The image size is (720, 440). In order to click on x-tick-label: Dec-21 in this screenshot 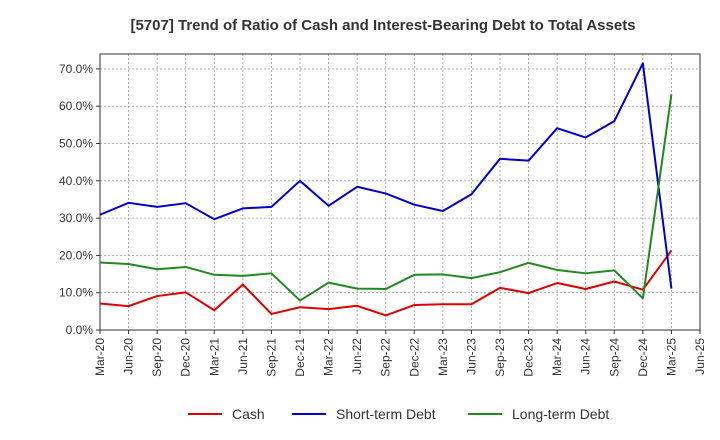, I will do `click(300, 357)`.